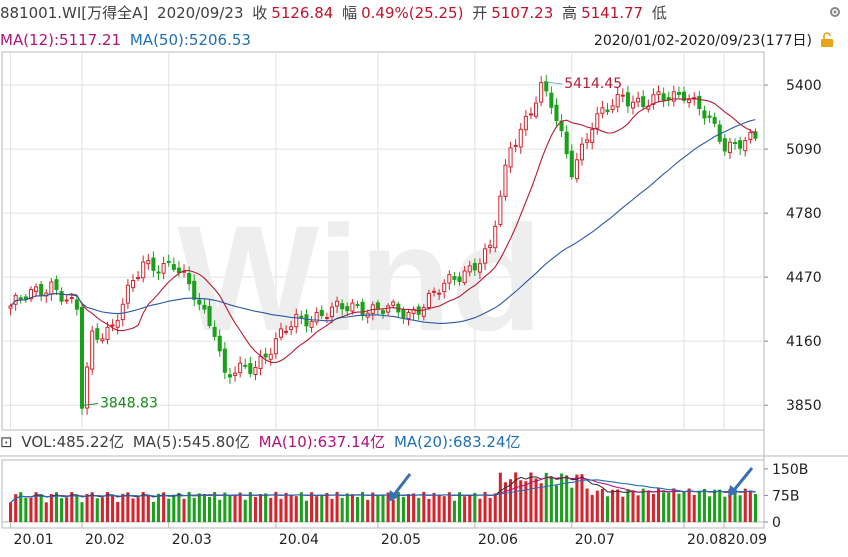 The width and height of the screenshot is (848, 557). What do you see at coordinates (790, 470) in the screenshot?
I see `volume-tick-label: 150B` at bounding box center [790, 470].